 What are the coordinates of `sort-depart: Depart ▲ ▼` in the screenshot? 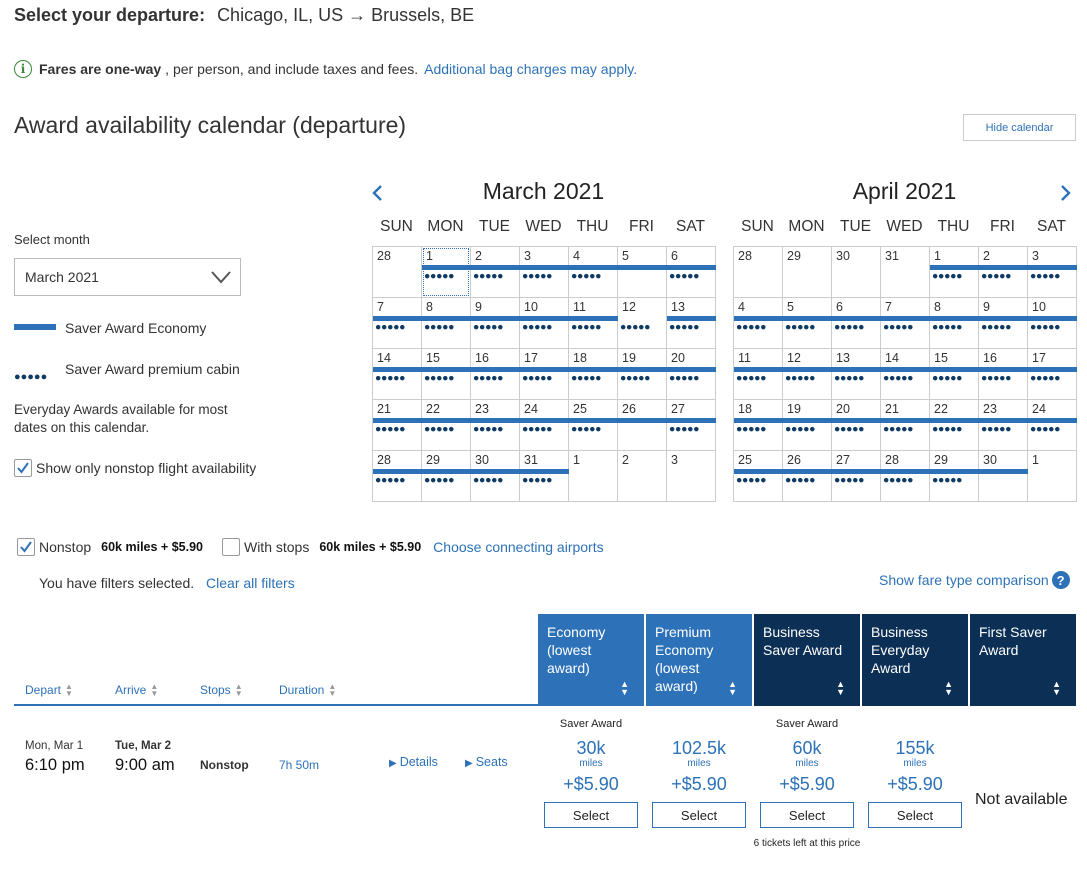 It's located at (49, 690).